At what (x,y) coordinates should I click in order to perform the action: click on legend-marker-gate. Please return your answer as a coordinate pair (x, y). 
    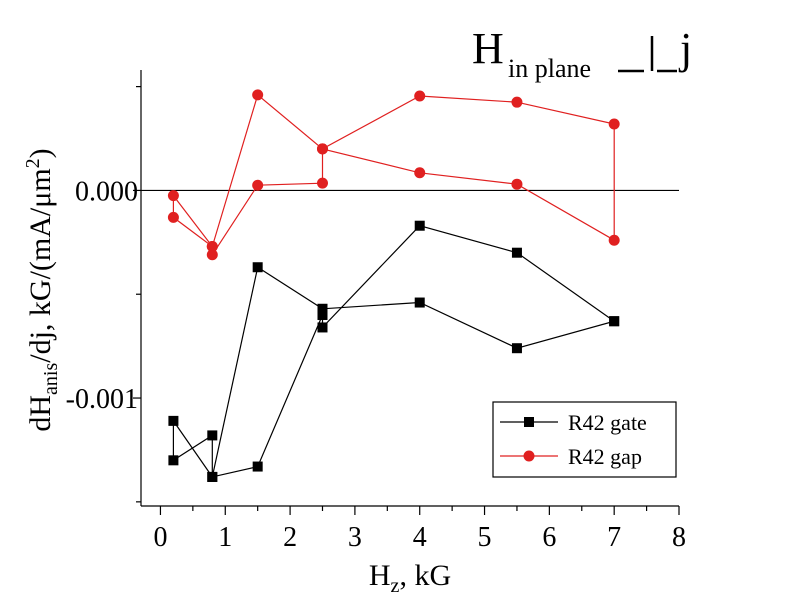
    Looking at the image, I should click on (529, 422).